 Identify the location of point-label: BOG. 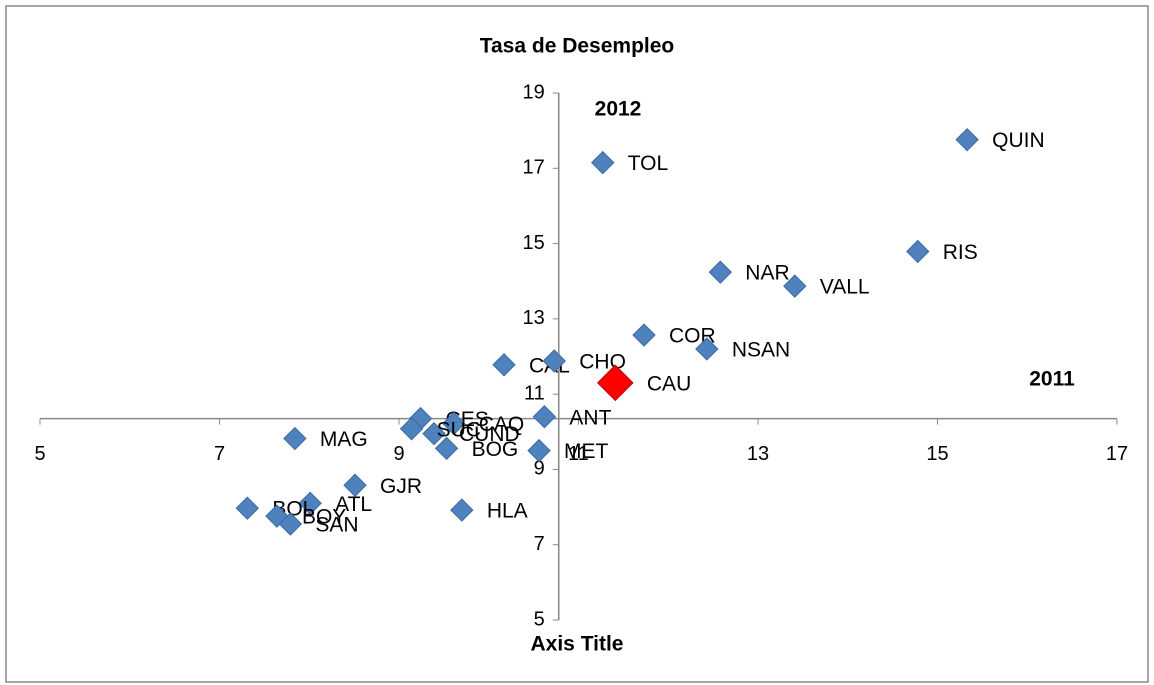
(495, 449).